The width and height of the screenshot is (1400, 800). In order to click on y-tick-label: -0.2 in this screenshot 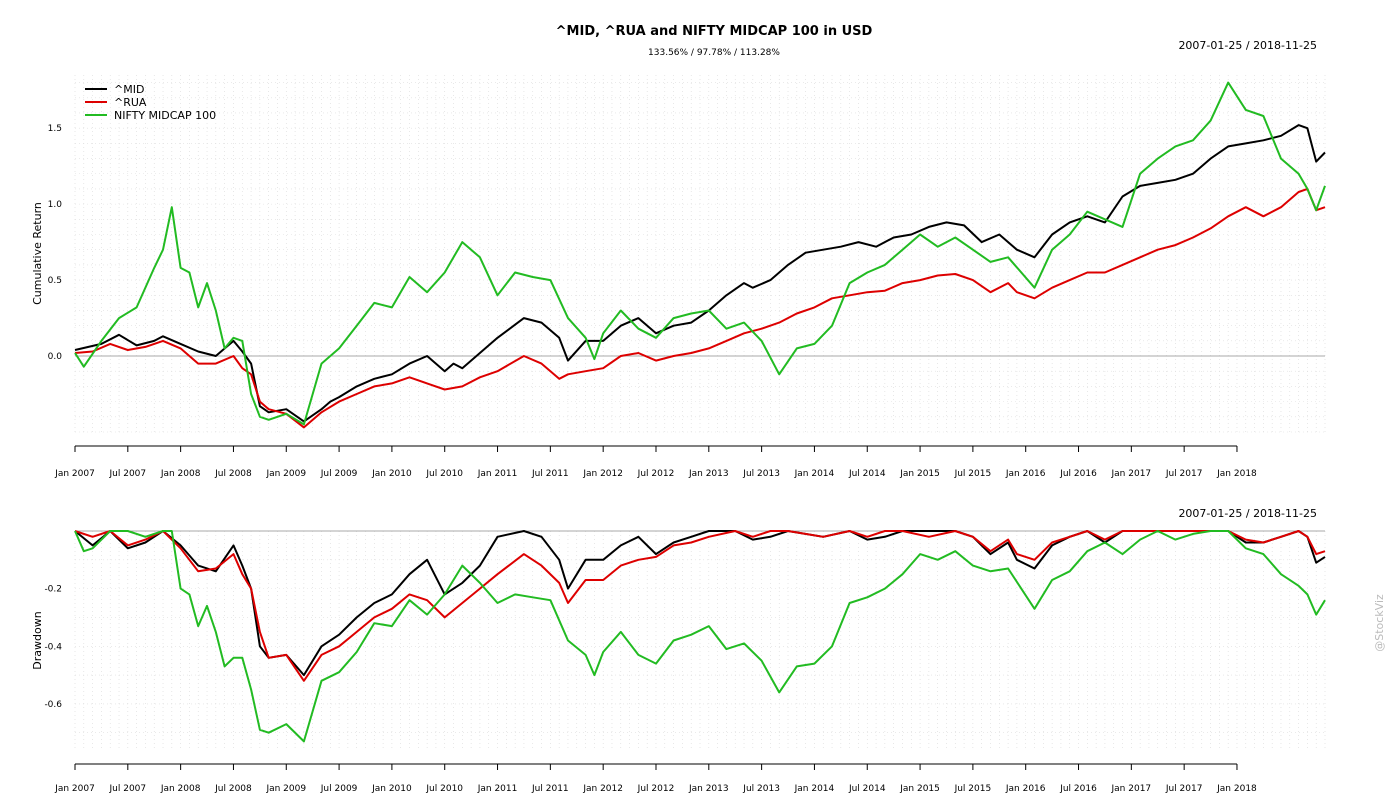, I will do `click(53, 590)`.